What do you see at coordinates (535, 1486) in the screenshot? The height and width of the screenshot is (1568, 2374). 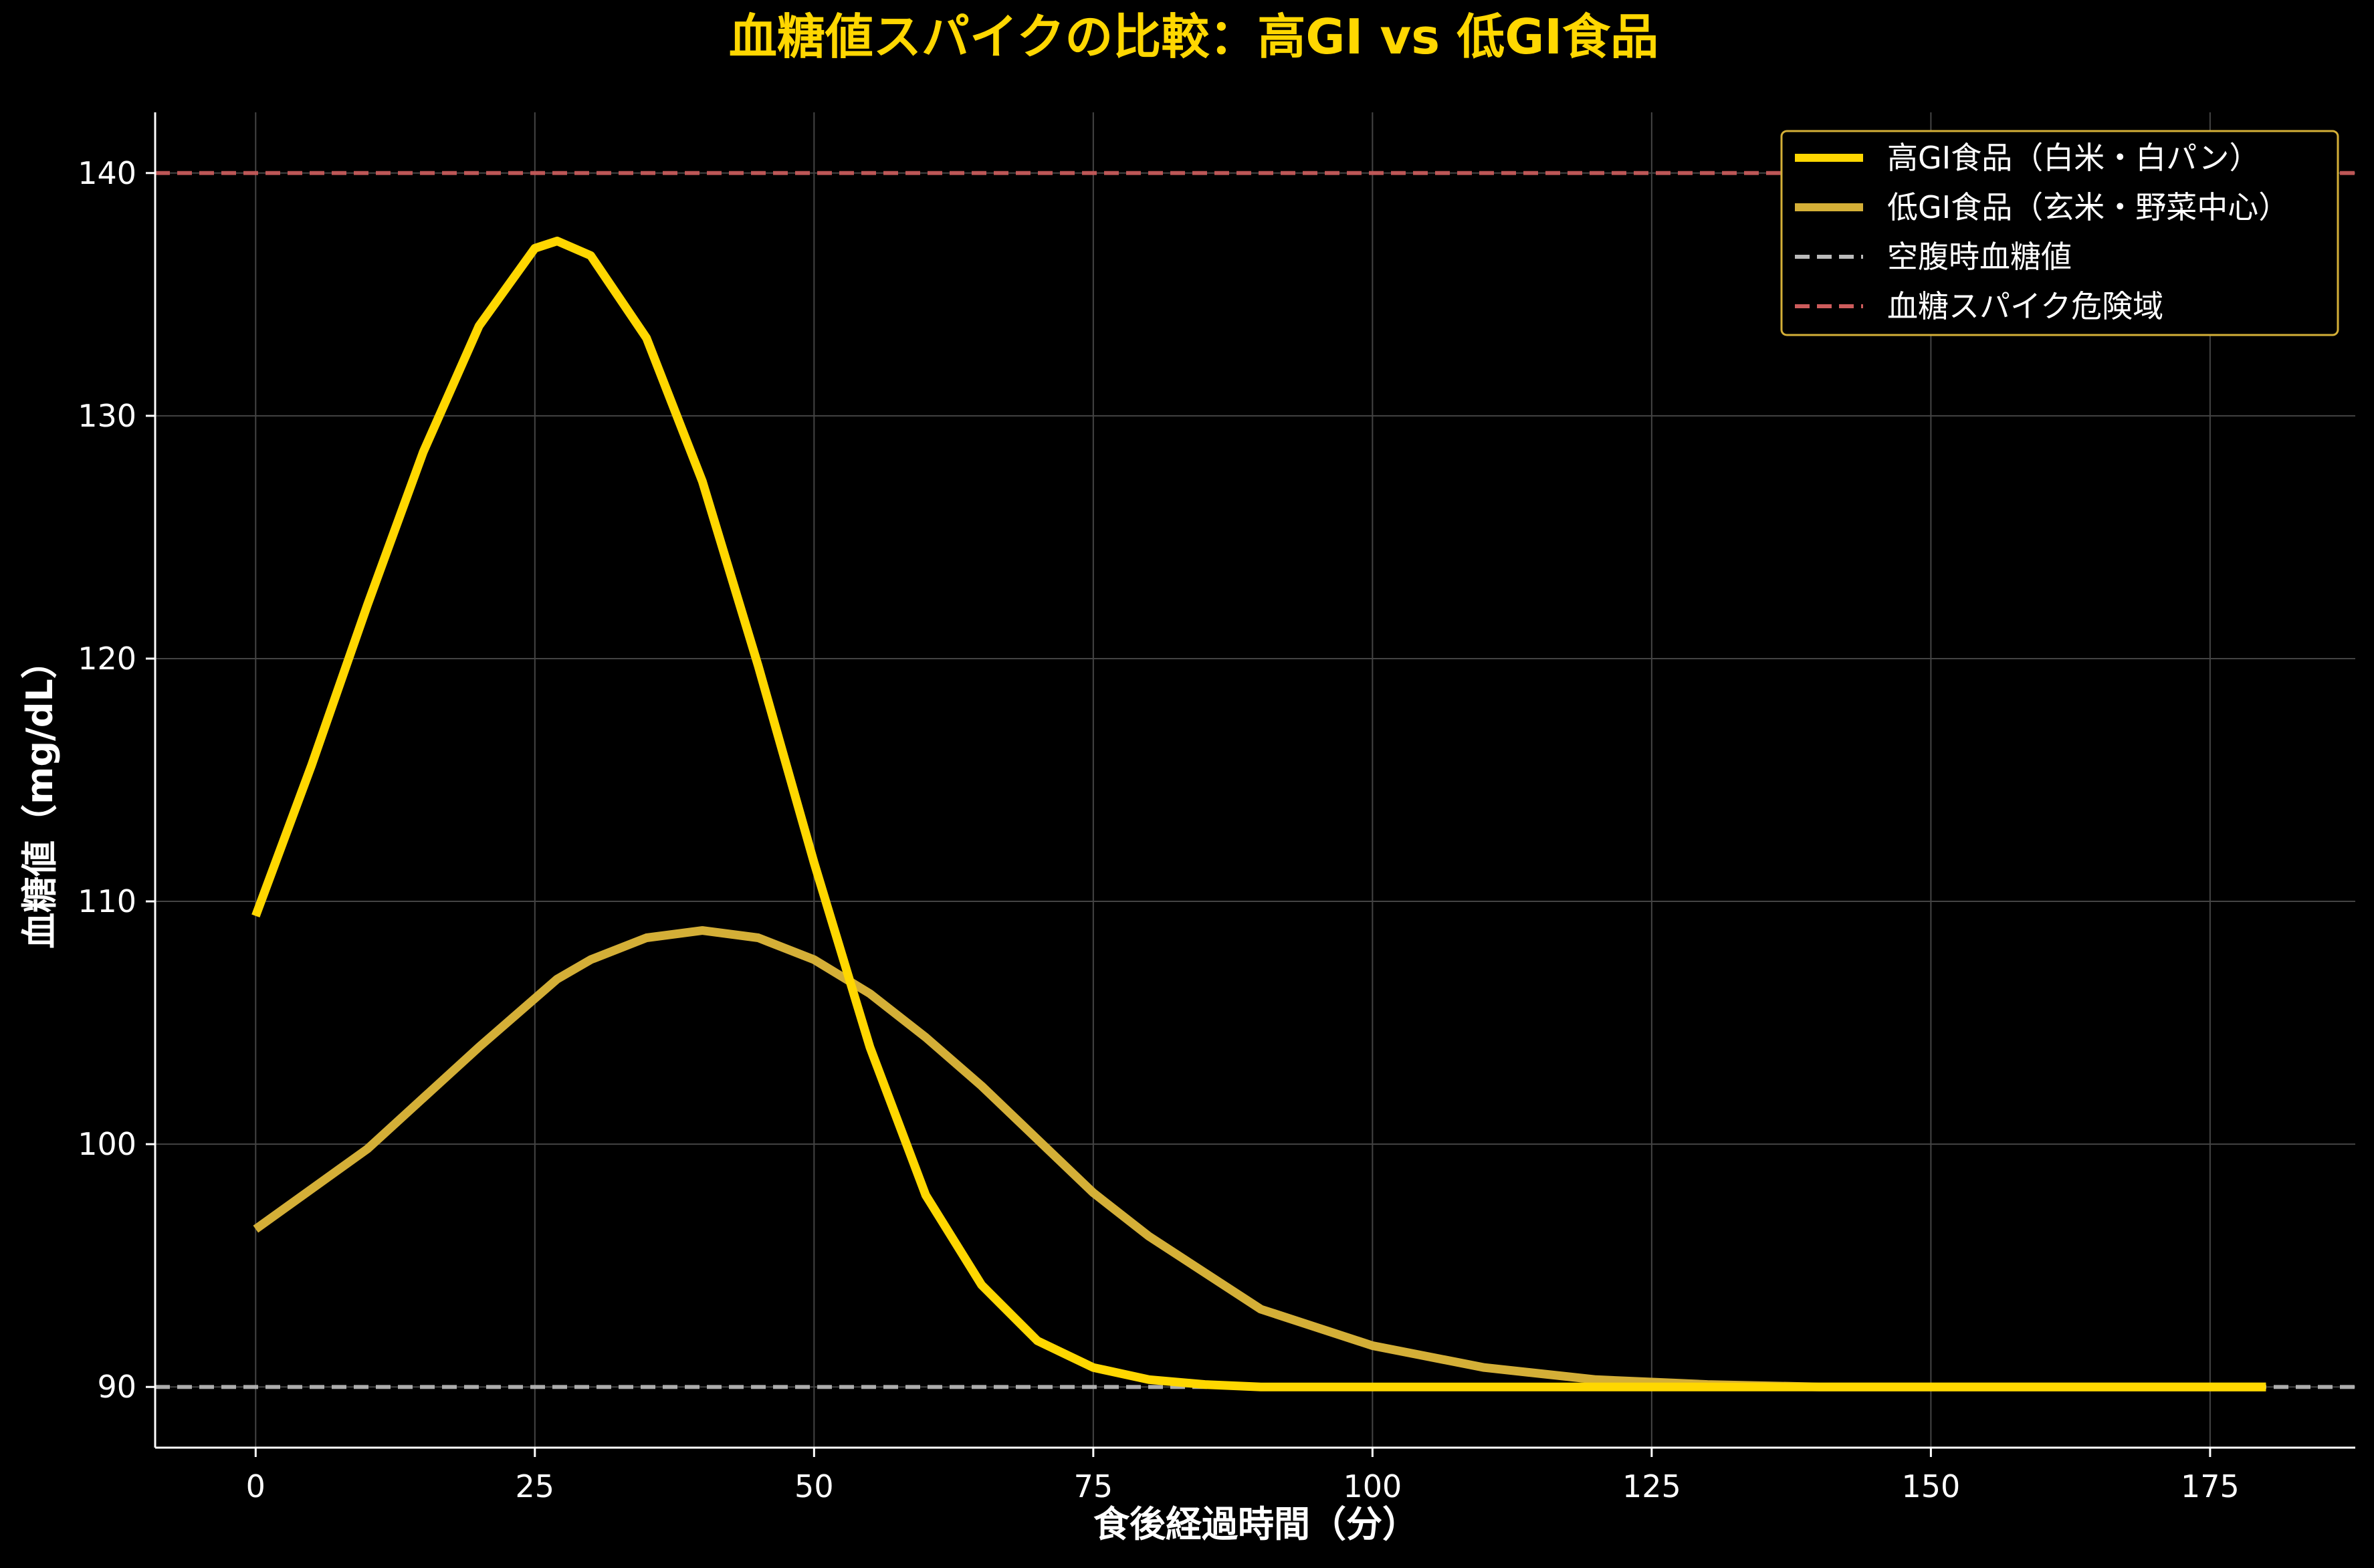 I see `x-tick-label: 25` at bounding box center [535, 1486].